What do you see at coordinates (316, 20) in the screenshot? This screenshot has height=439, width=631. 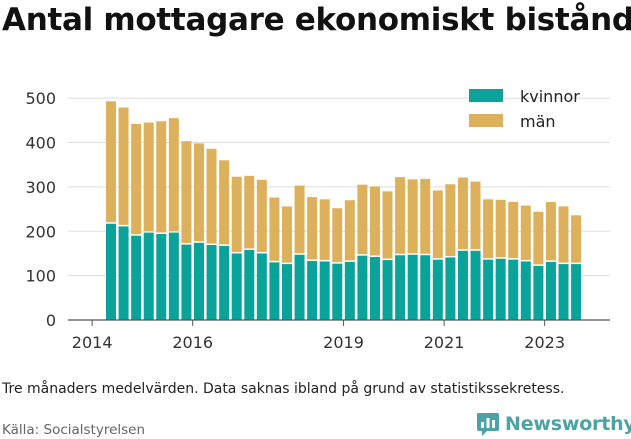 I see `chart-title: Antal mottagare ekonomiskt bistånd` at bounding box center [316, 20].